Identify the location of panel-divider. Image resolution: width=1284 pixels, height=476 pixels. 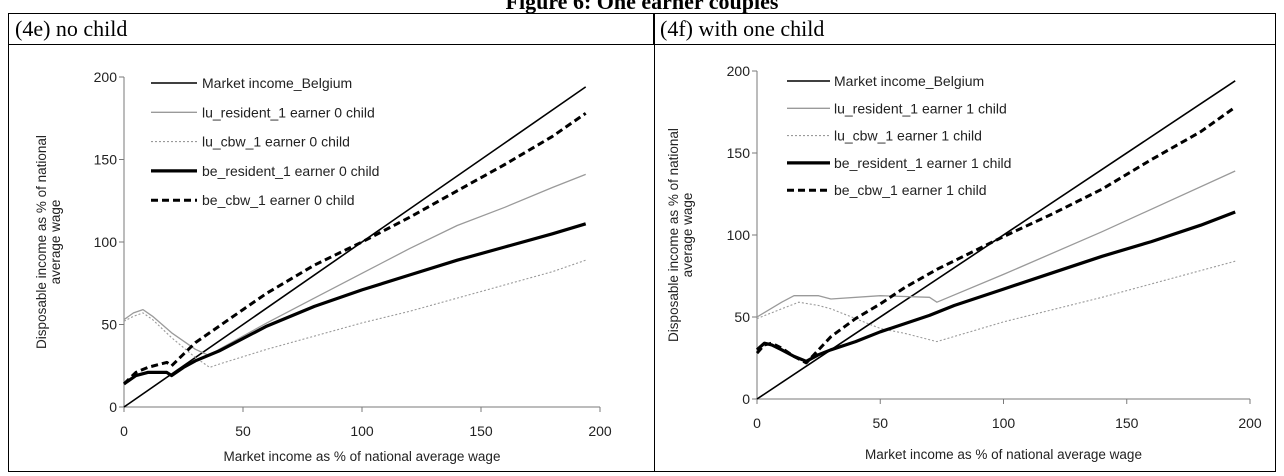
(654, 242).